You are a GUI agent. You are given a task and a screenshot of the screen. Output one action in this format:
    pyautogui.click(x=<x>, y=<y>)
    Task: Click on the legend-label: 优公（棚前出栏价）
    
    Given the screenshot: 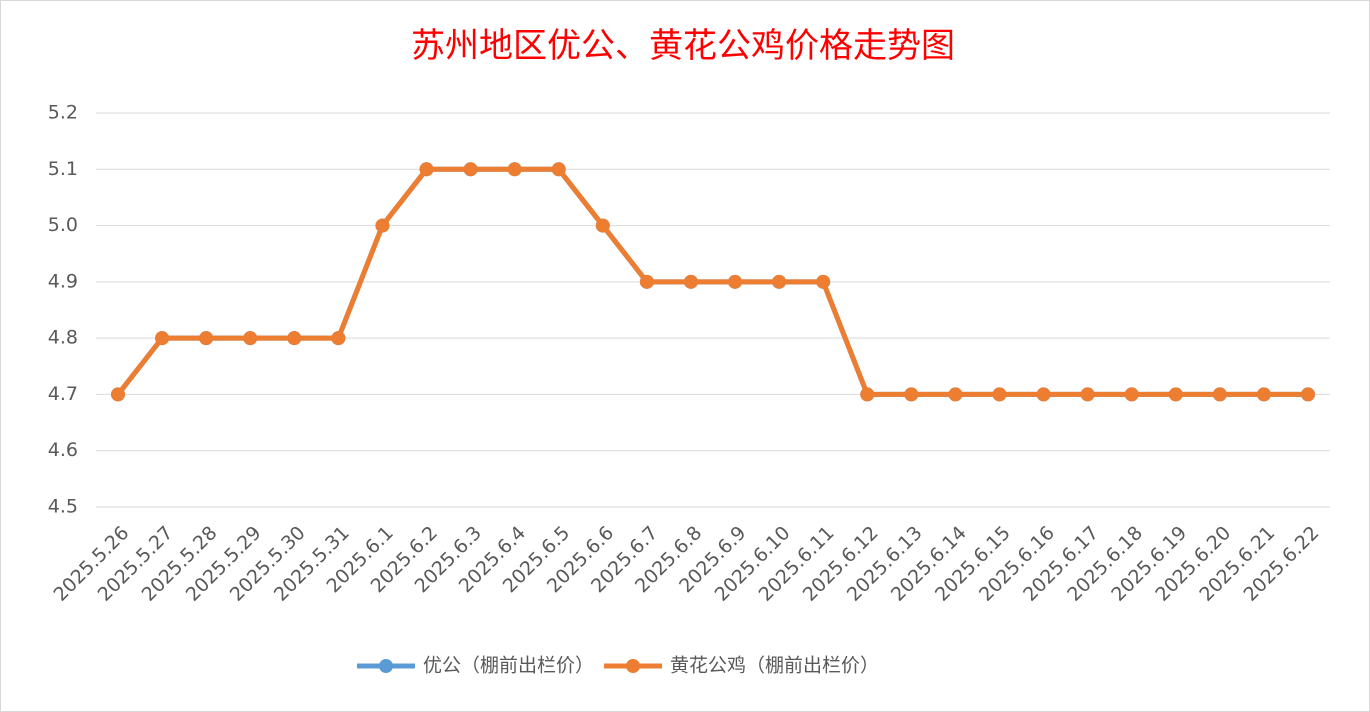 What is the action you would take?
    pyautogui.click(x=508, y=666)
    